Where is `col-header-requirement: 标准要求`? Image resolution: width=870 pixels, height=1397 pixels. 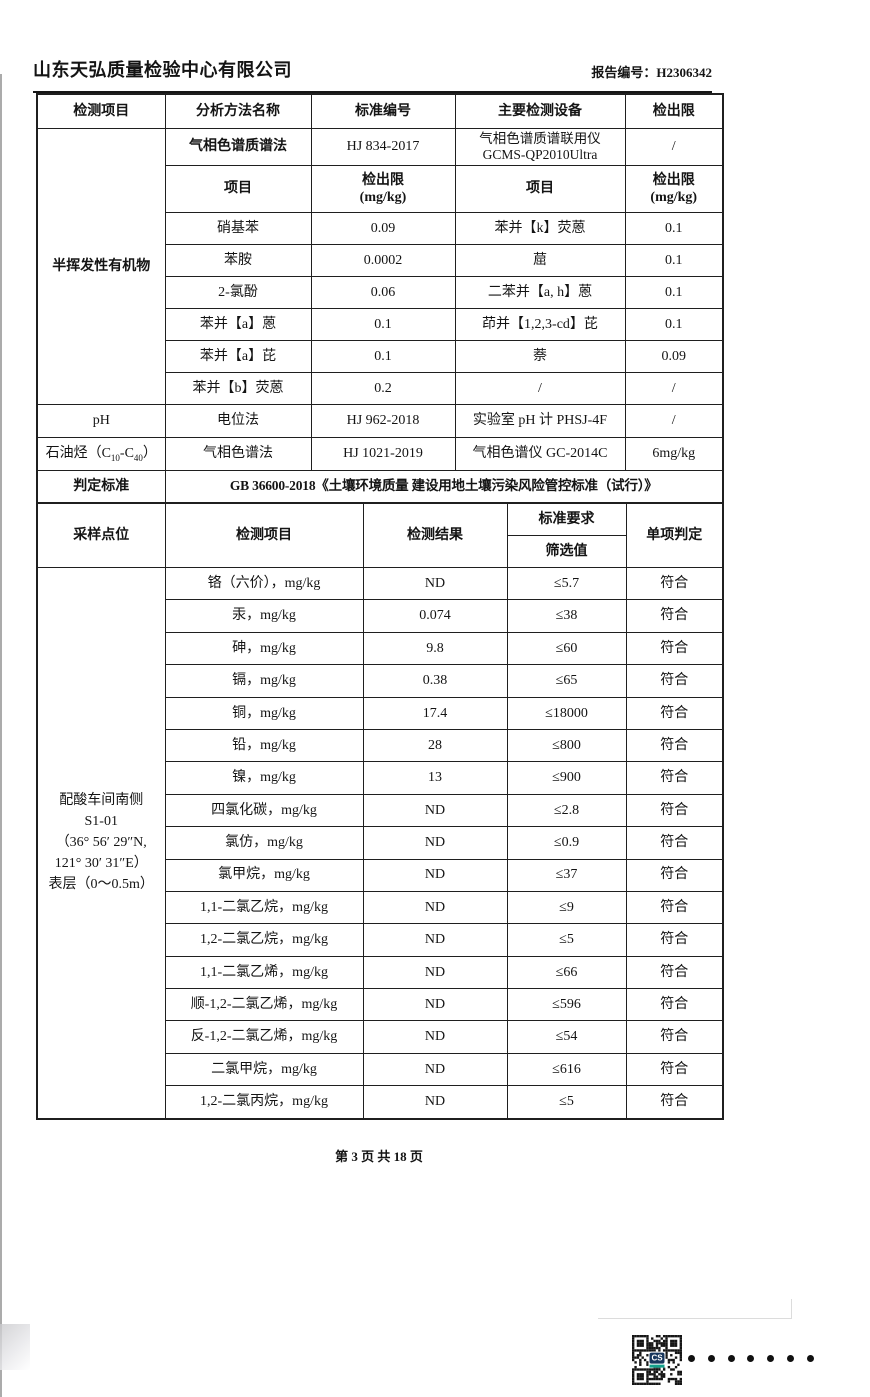 col-header-requirement: 标准要求 is located at coordinates (566, 519).